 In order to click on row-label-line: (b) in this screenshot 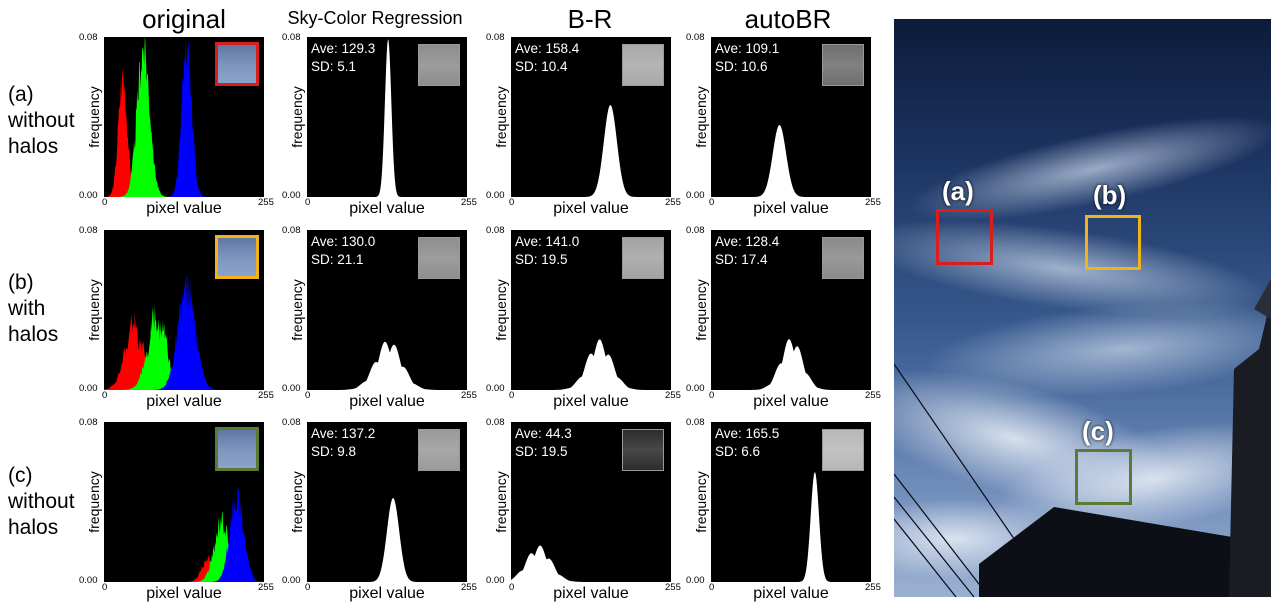, I will do `click(21, 282)`.